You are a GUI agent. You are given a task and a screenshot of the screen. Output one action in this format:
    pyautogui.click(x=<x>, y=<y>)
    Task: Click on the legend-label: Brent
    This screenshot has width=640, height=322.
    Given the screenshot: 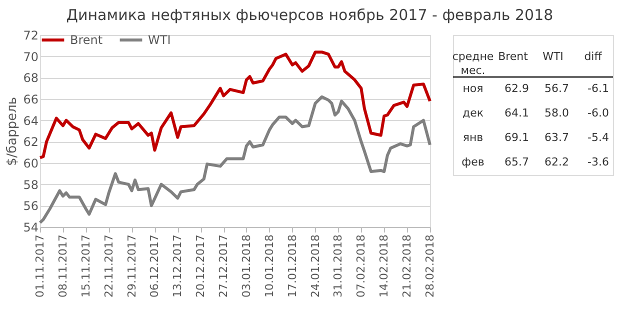 What is the action you would take?
    pyautogui.click(x=86, y=40)
    